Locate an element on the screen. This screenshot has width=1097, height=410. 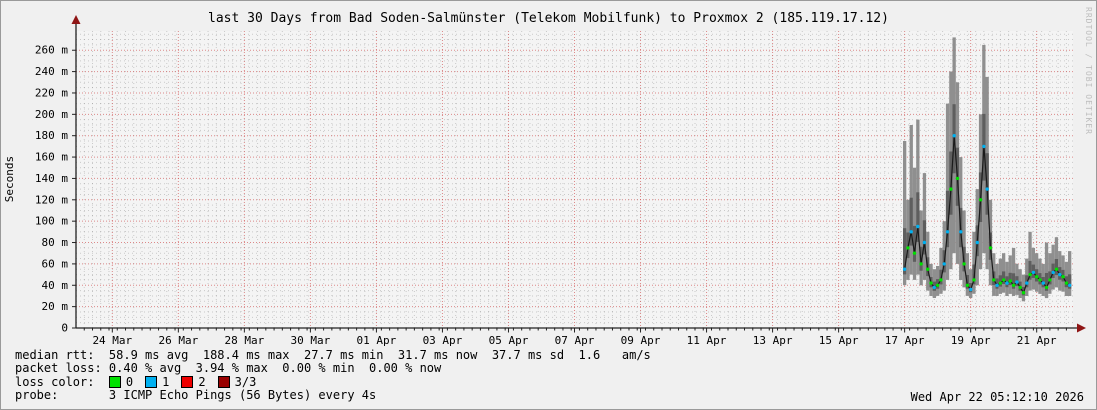
svg-text: 60 m is located at coordinates (55, 263).